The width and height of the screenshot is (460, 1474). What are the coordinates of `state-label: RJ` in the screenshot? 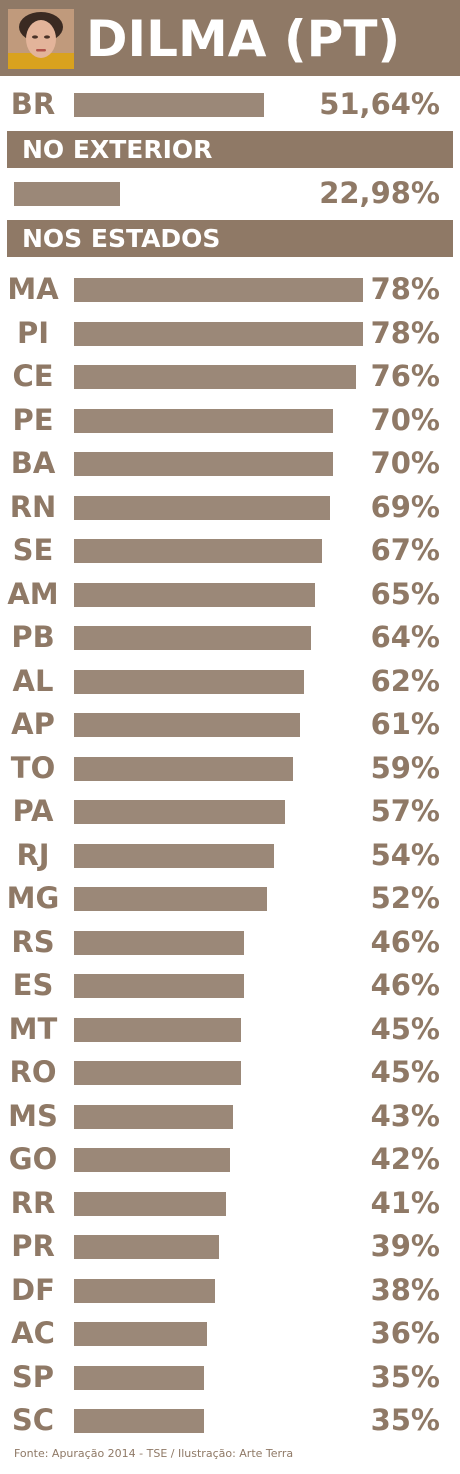 It's located at (33, 855).